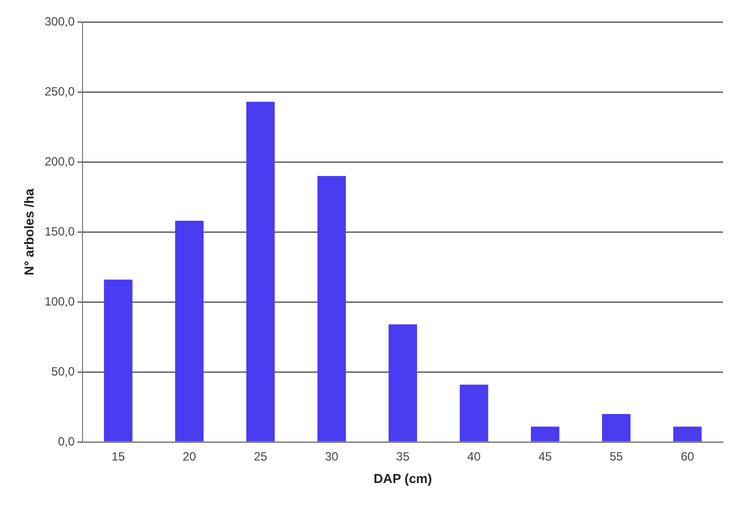 This screenshot has height=509, width=741. What do you see at coordinates (403, 478) in the screenshot?
I see `x-axis-title: DAP (cm)` at bounding box center [403, 478].